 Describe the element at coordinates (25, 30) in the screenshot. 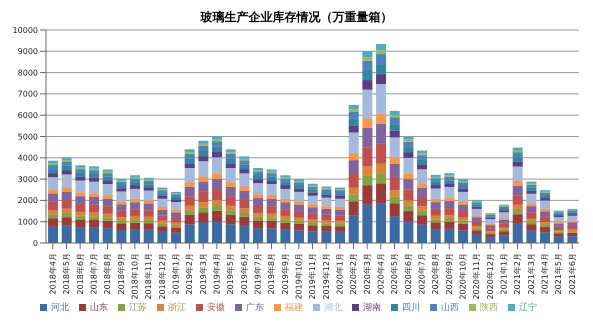

I see `y-tick-label: 10000` at that location.